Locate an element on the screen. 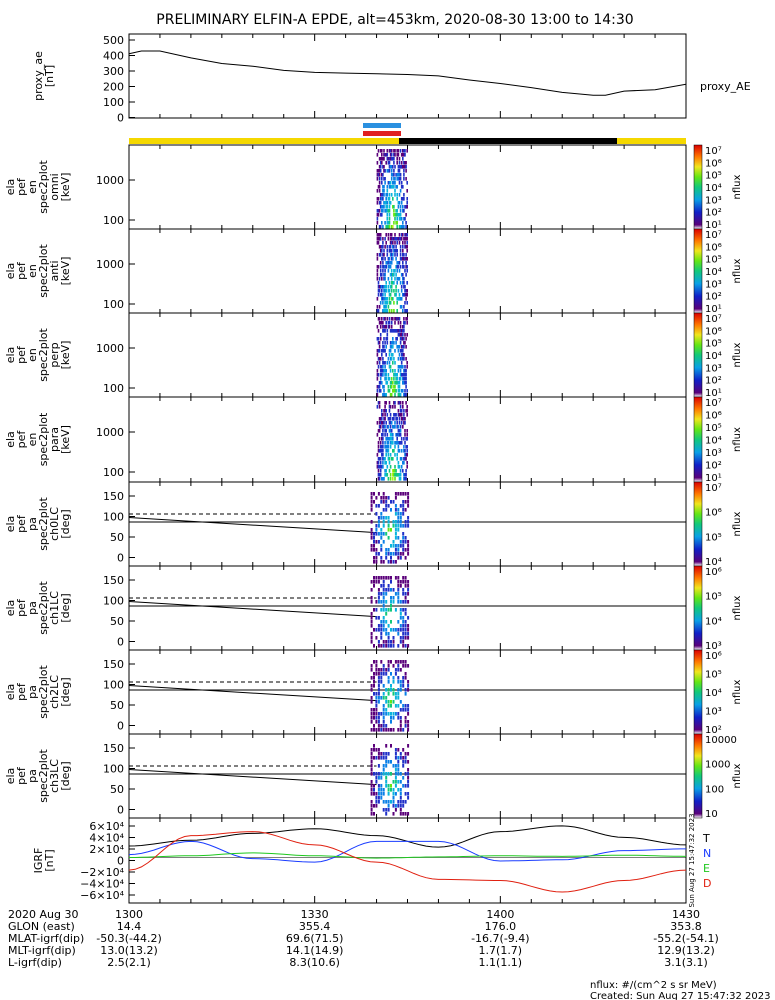 The image size is (775, 1000). colorbar-label: nflux is located at coordinates (737, 439).